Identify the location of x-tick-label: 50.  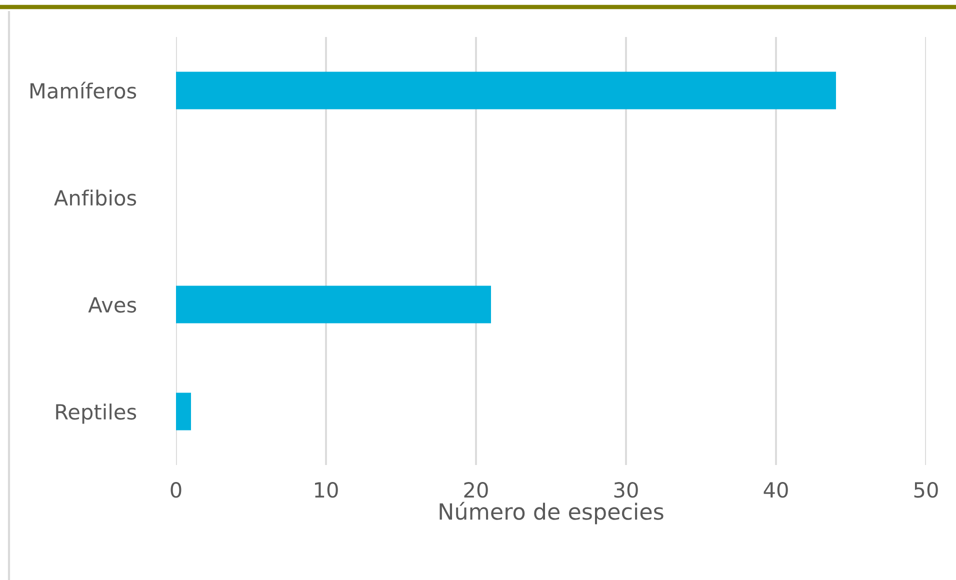
(926, 490).